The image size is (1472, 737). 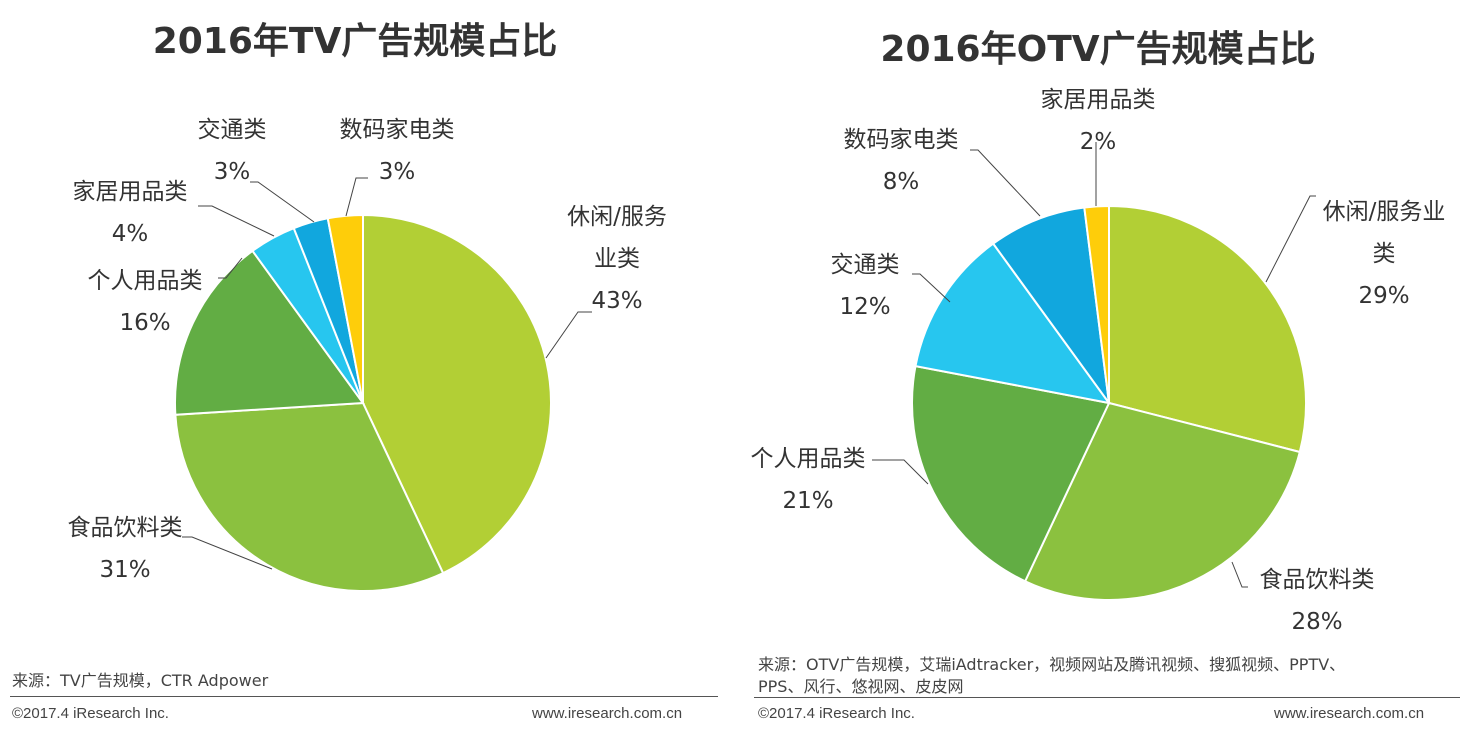 I want to click on tv-chart-title: 2016年TV广告规模占比, so click(x=355, y=41).